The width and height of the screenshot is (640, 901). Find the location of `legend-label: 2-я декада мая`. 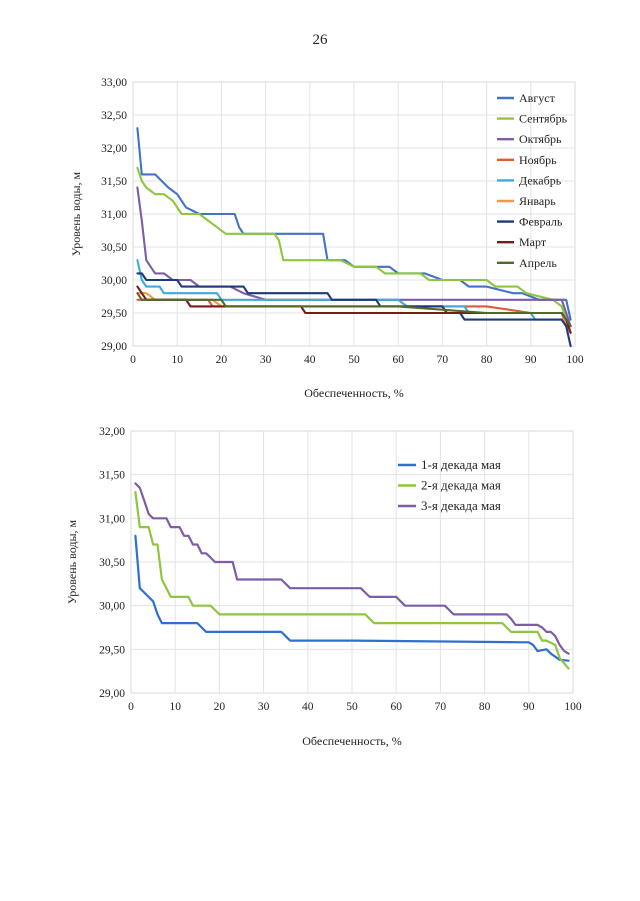

legend-label: 2-я декада мая is located at coordinates (461, 485).